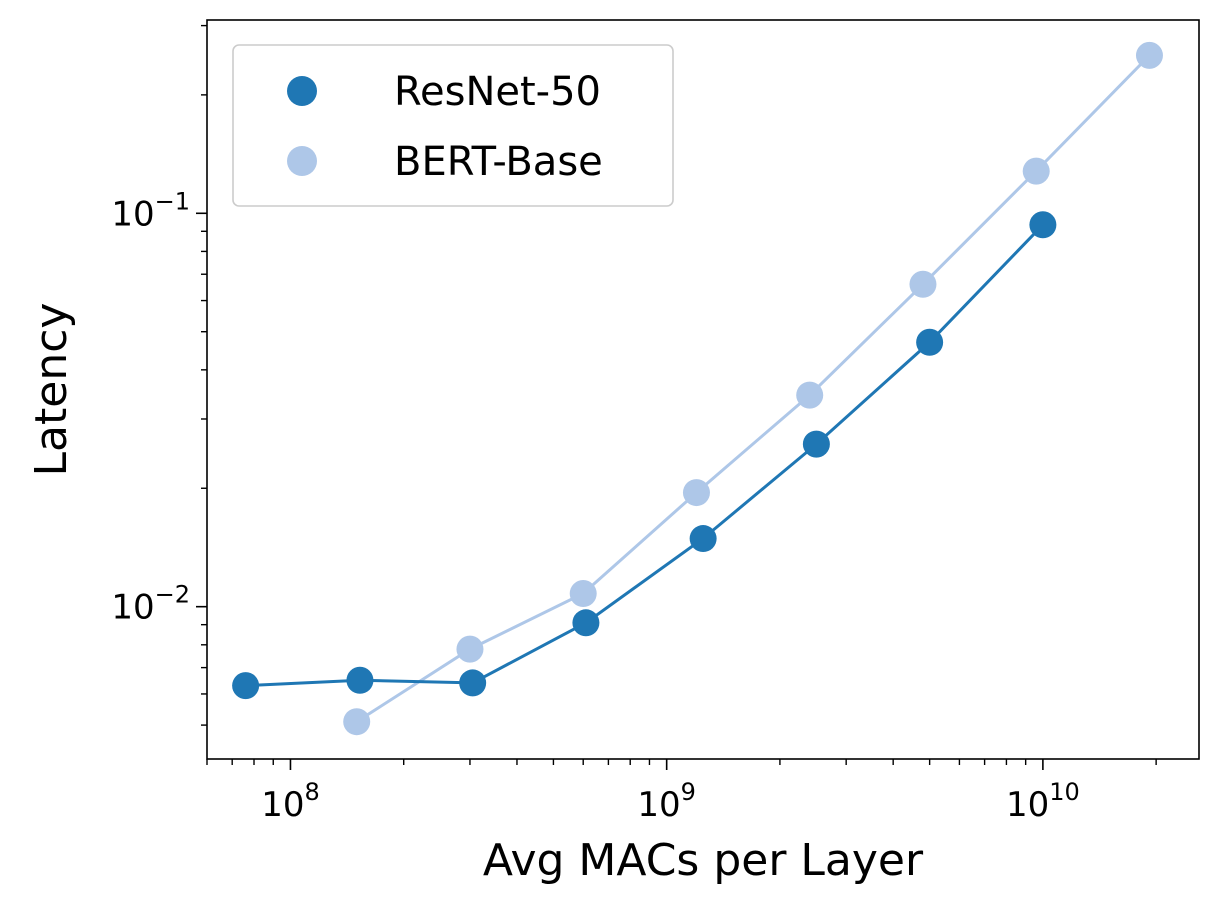 Image resolution: width=1218 pixels, height=908 pixels. What do you see at coordinates (666, 801) in the screenshot?
I see `x-tick-label: 10⁹` at bounding box center [666, 801].